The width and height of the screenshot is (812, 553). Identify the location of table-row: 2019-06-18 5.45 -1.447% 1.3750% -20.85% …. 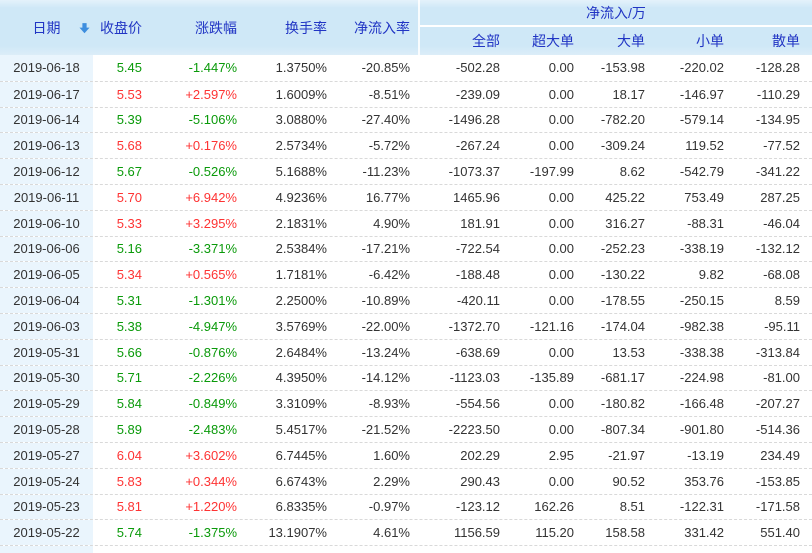
(406, 68).